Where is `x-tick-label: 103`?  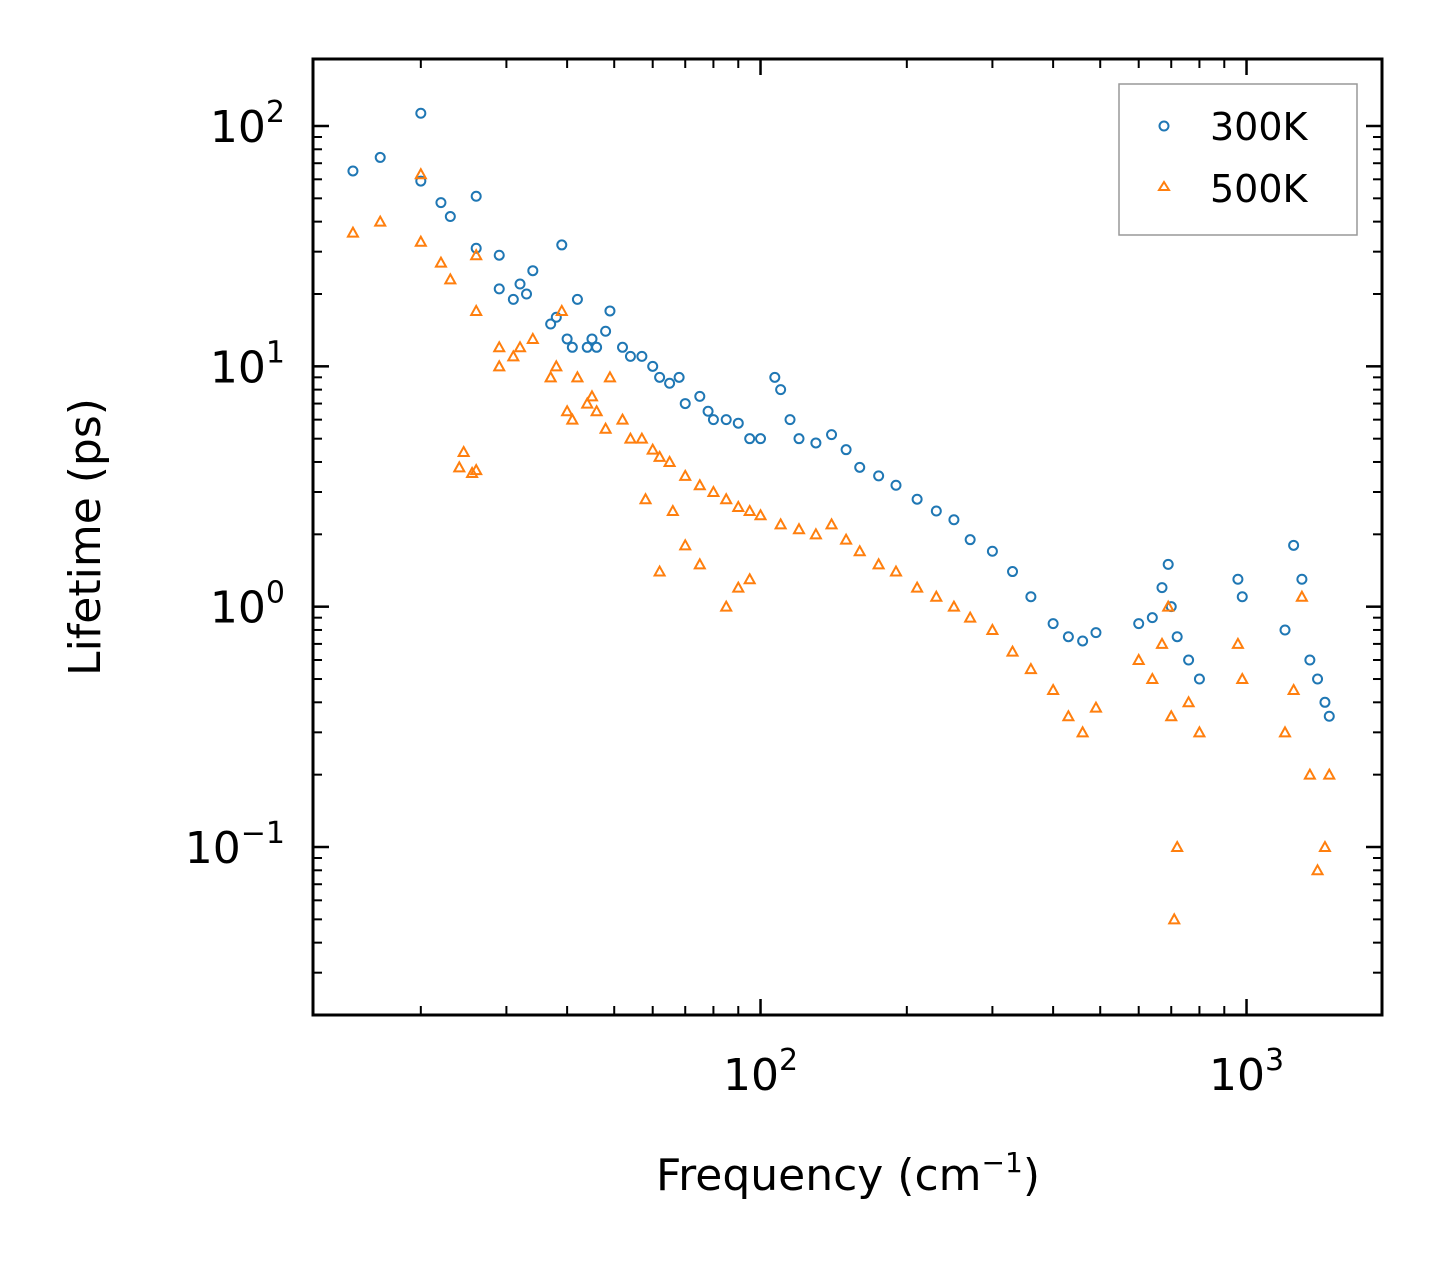
x-tick-label: 103 is located at coordinates (1246, 1072).